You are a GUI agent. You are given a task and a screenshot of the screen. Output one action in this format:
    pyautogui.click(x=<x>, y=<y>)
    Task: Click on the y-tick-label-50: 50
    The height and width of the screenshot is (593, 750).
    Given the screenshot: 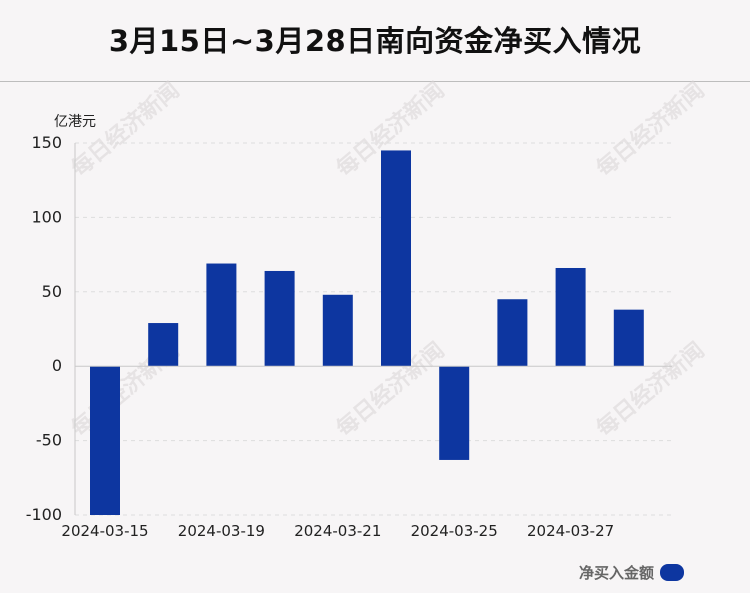 What is the action you would take?
    pyautogui.click(x=52, y=291)
    